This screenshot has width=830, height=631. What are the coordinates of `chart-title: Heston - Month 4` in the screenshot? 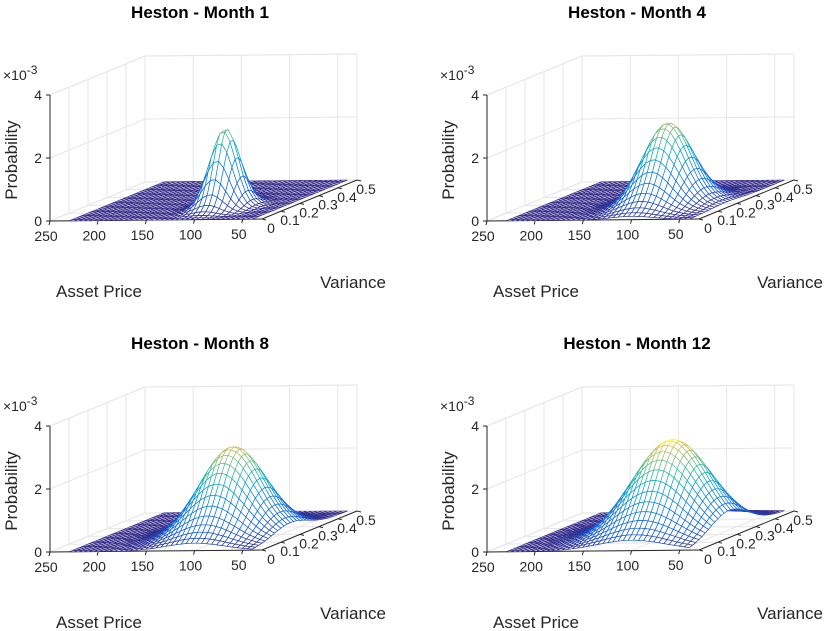 It's located at (637, 12).